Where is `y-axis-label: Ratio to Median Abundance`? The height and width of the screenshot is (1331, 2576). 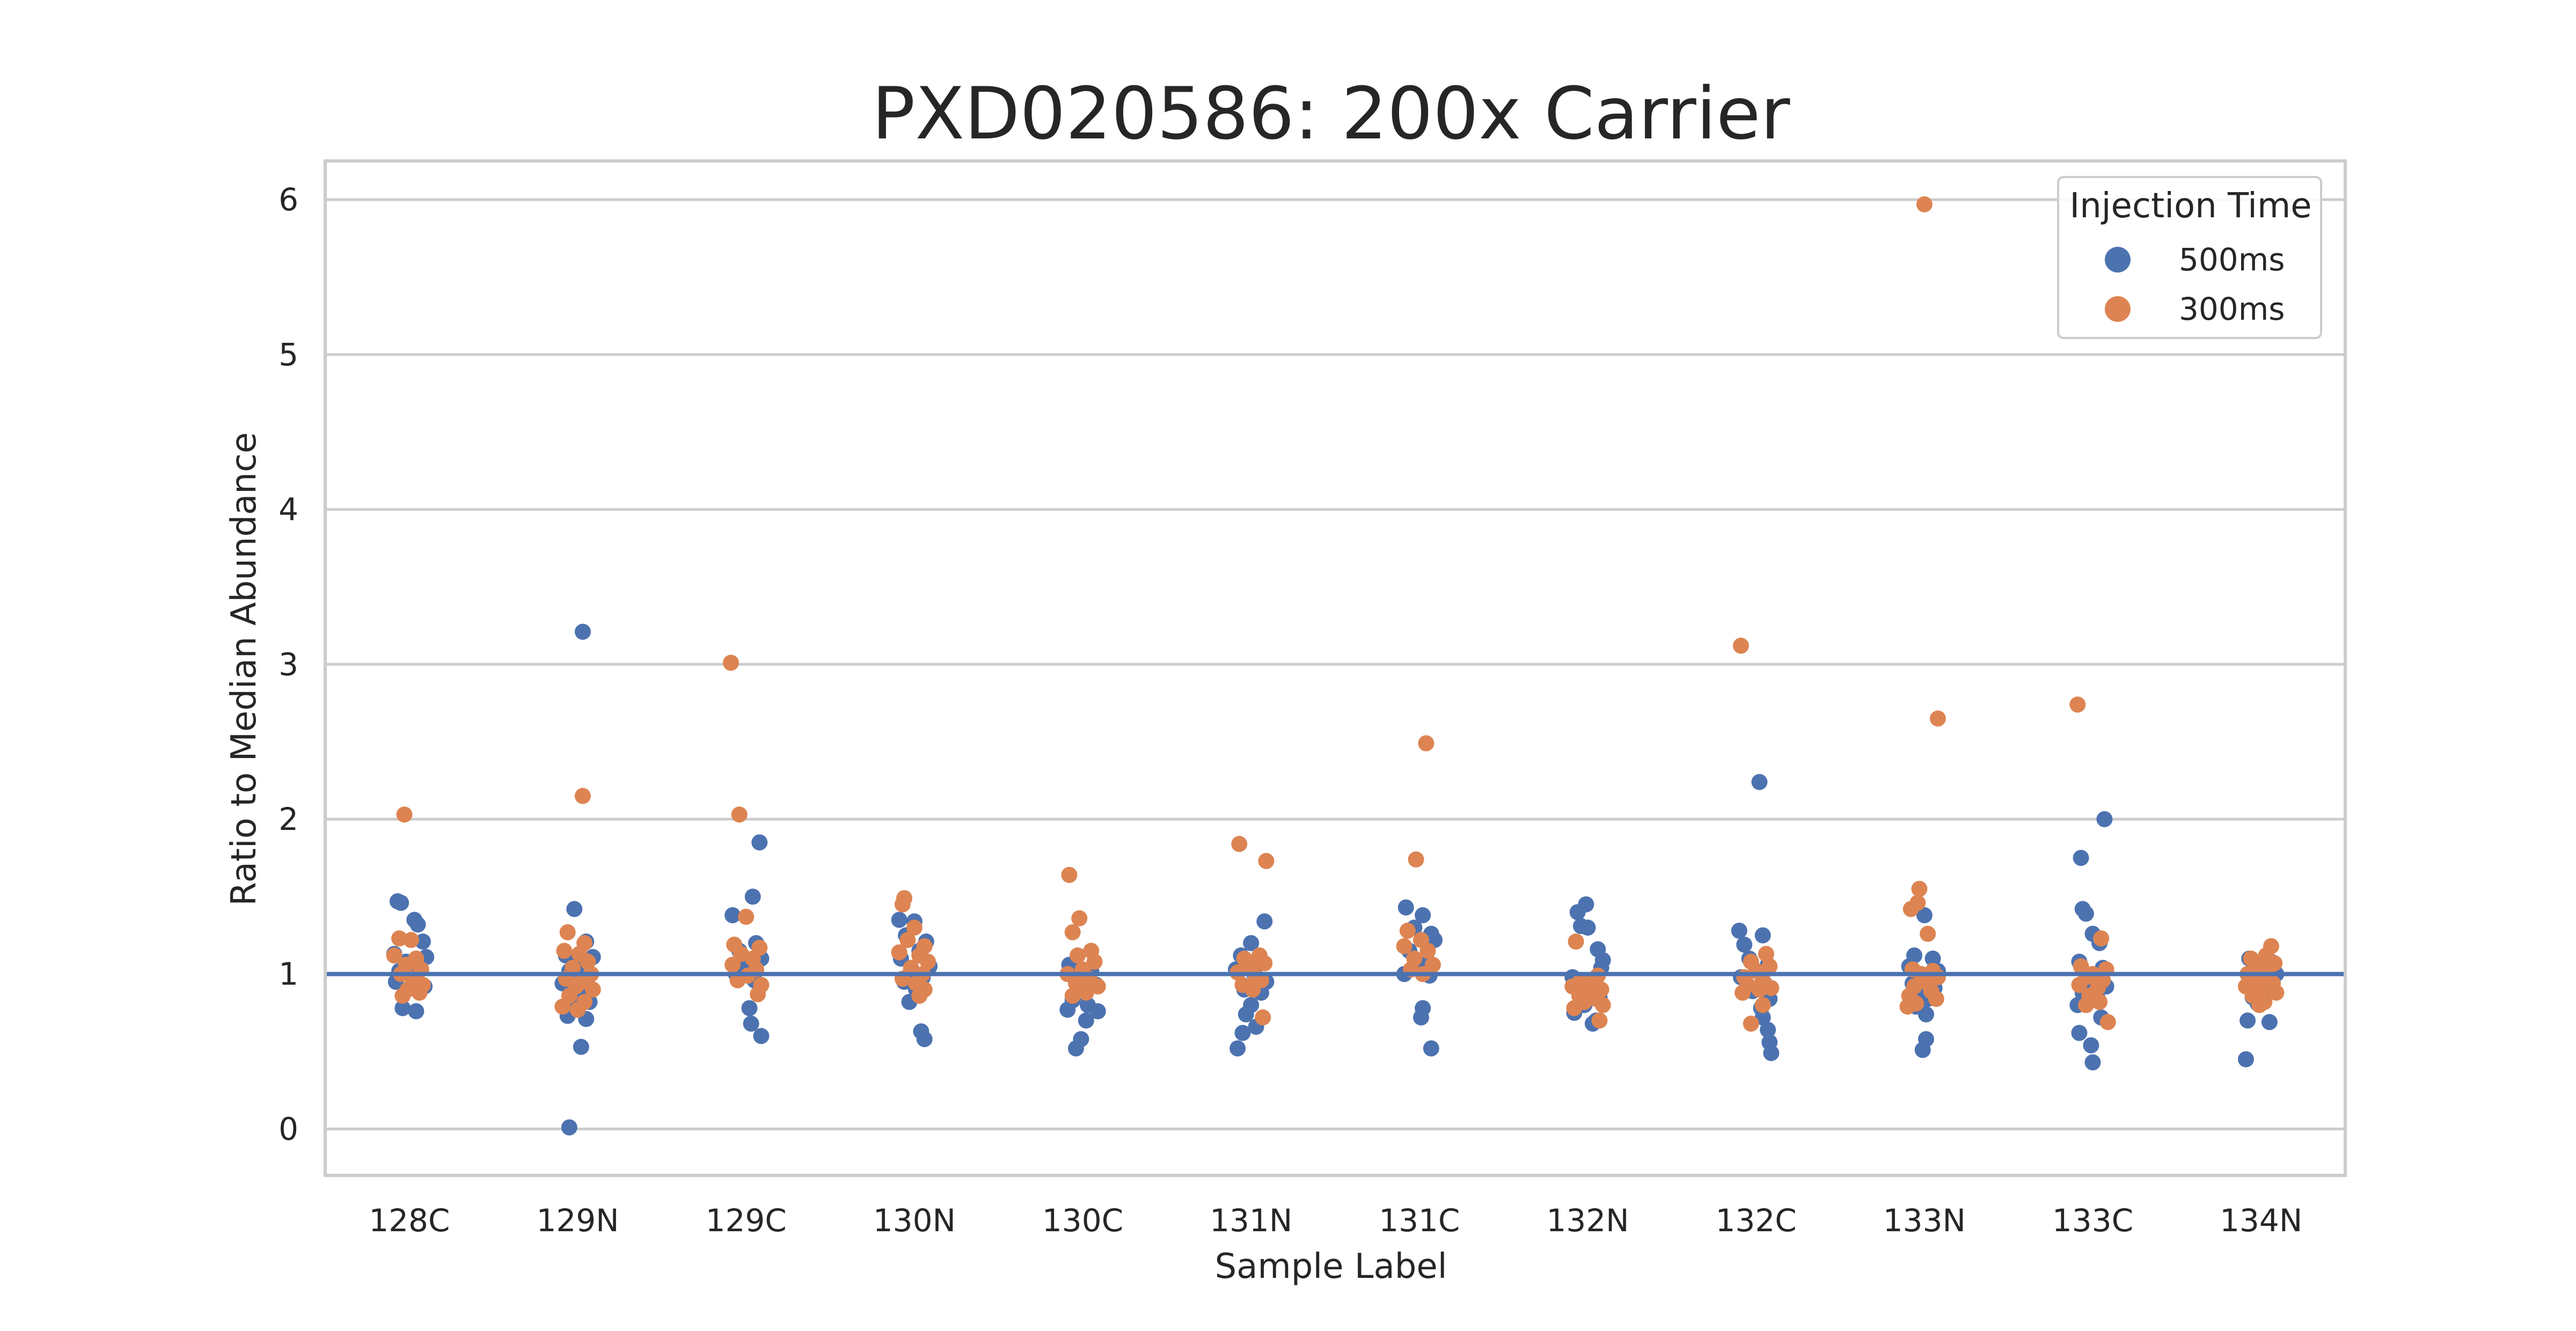 y-axis-label: Ratio to Median Abundance is located at coordinates (244, 669).